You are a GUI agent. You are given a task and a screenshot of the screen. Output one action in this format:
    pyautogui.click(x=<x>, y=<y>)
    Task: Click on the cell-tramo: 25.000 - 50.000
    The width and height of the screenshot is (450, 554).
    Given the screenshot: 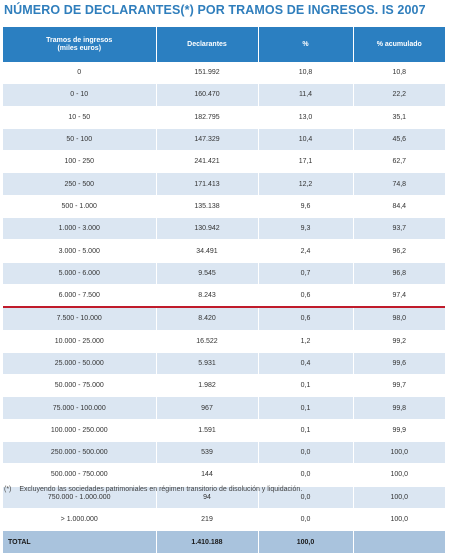 What is the action you would take?
    pyautogui.click(x=80, y=364)
    